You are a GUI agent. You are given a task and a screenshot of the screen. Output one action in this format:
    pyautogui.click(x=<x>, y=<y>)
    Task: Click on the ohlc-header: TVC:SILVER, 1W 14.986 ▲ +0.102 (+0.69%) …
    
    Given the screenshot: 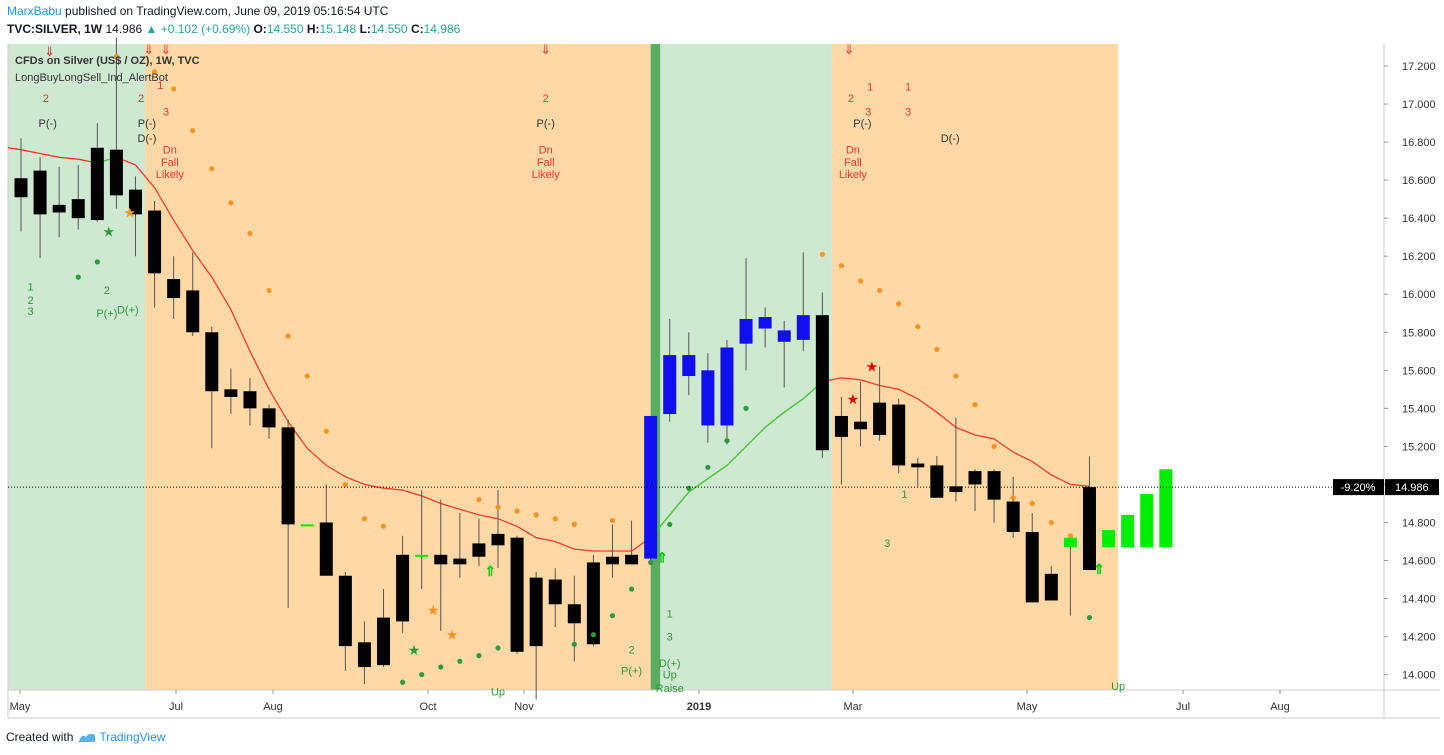 What is the action you would take?
    pyautogui.click(x=233, y=29)
    